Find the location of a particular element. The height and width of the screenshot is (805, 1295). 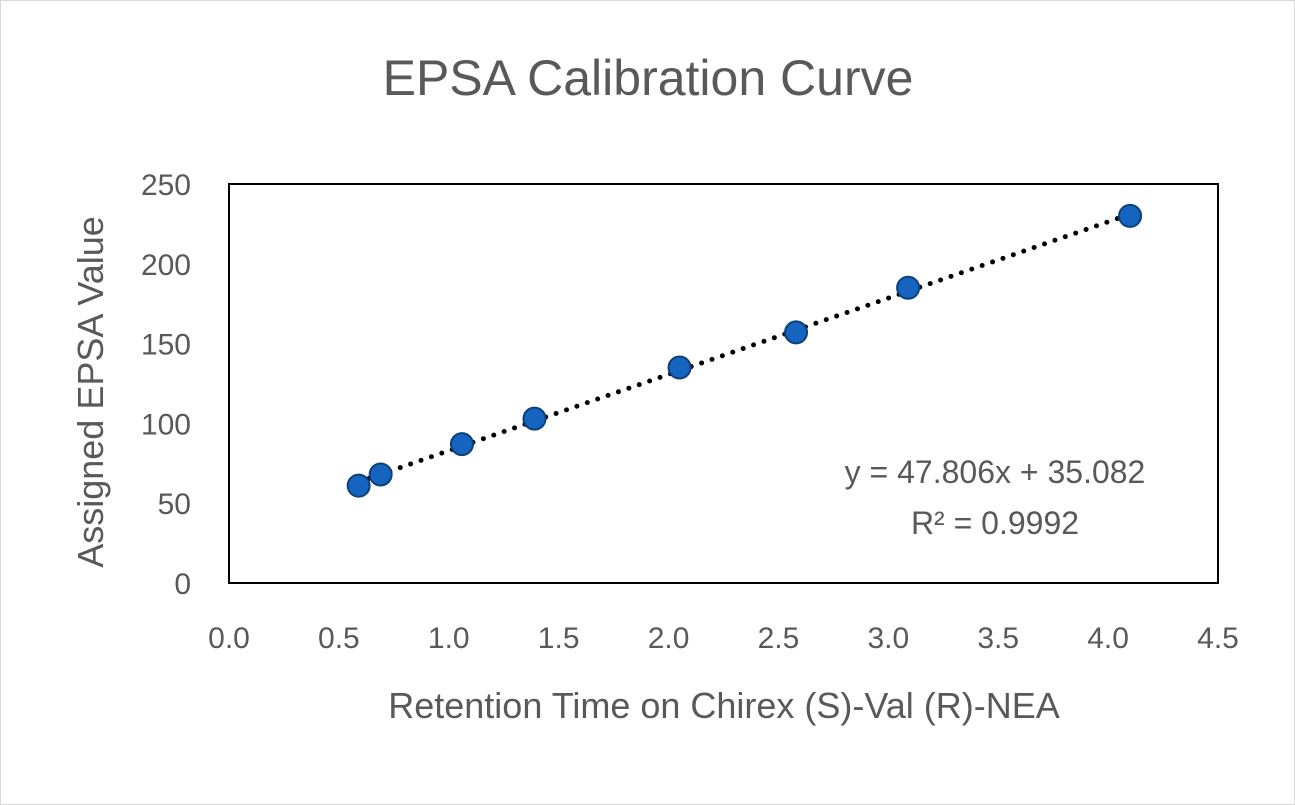

y-tick-label: 50 is located at coordinates (174, 504).